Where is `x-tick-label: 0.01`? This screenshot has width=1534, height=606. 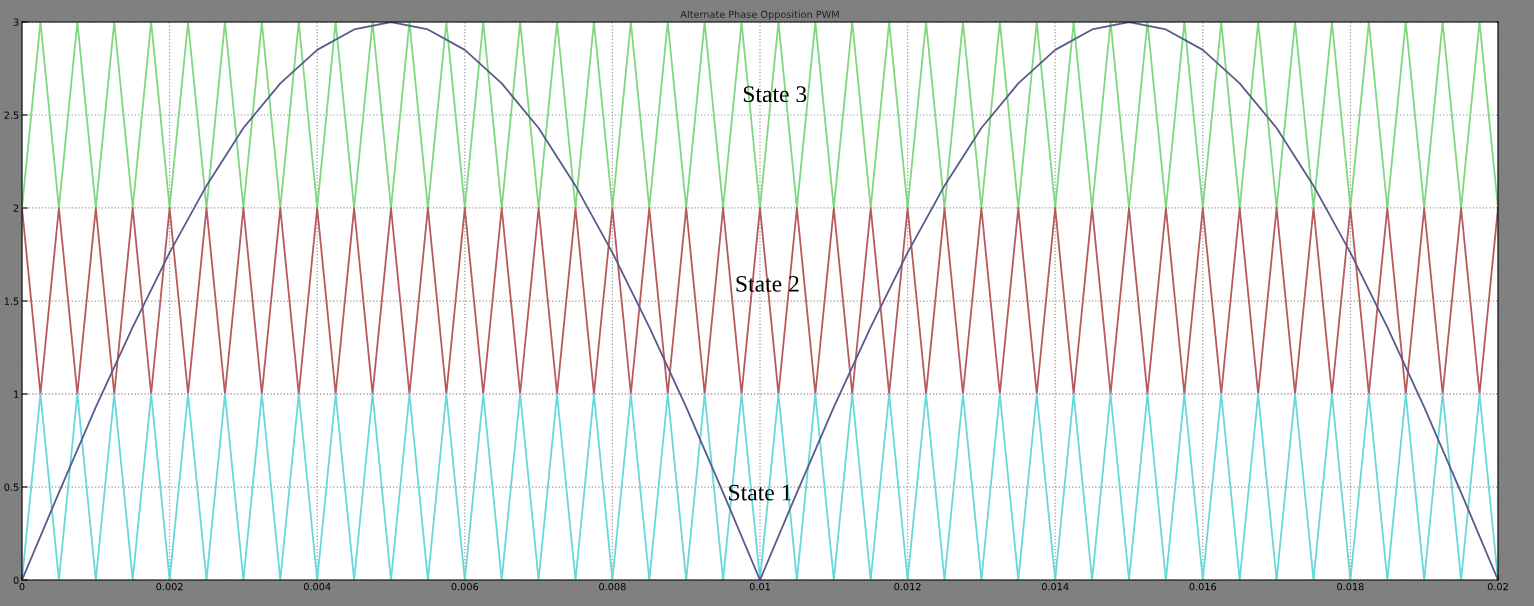 x-tick-label: 0.01 is located at coordinates (759, 586).